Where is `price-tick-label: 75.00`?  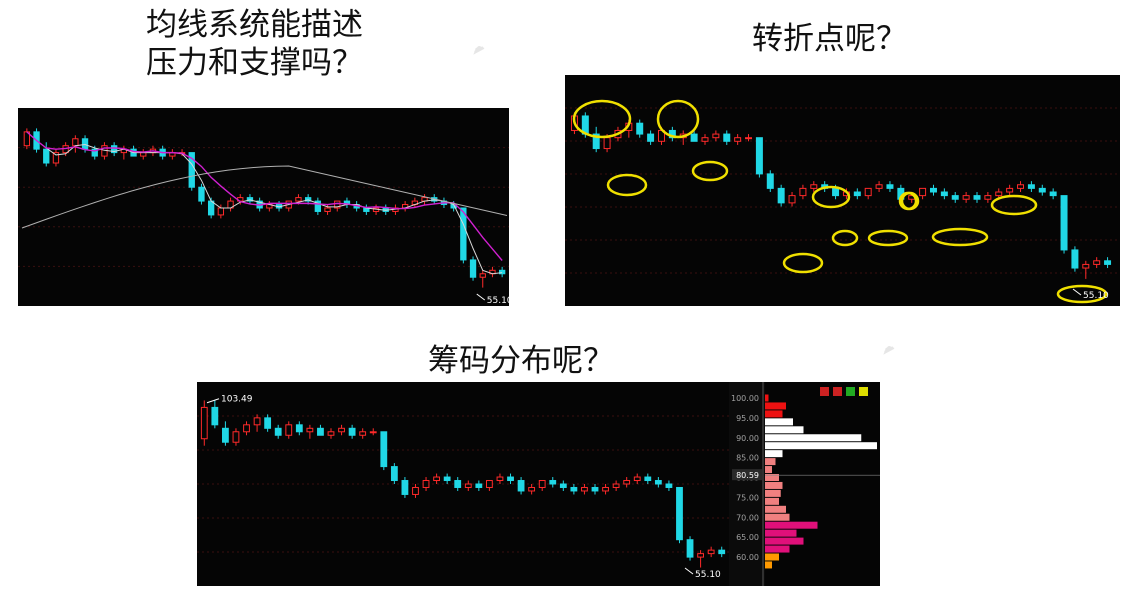
price-tick-label: 75.00 is located at coordinates (747, 497).